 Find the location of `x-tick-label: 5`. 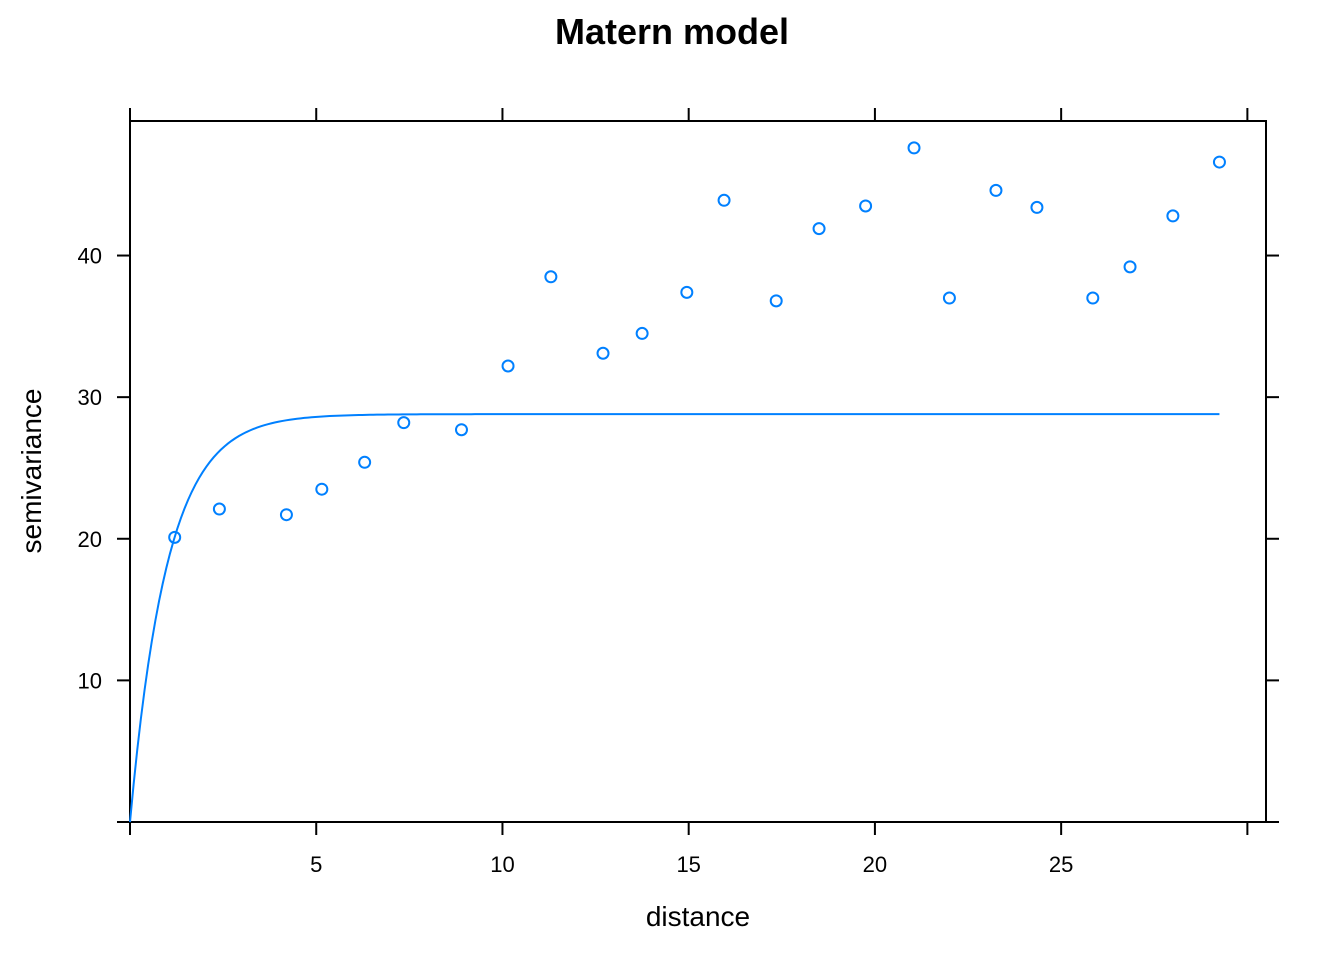

x-tick-label: 5 is located at coordinates (316, 864).